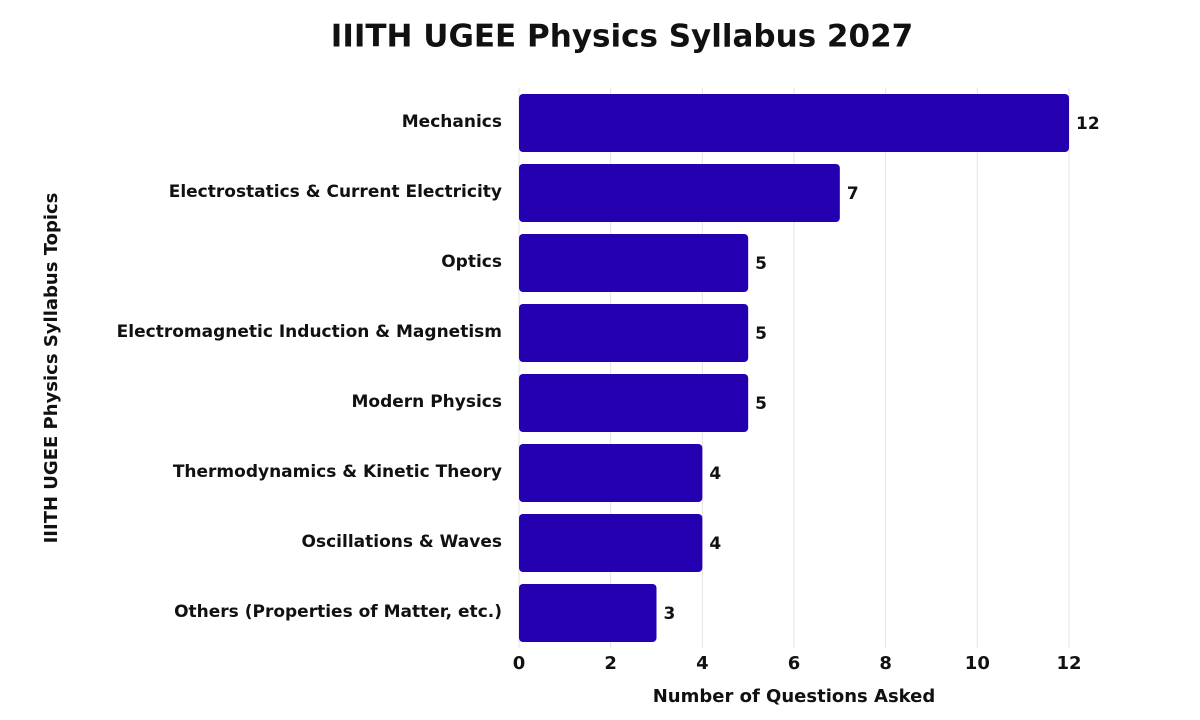  What do you see at coordinates (1088, 124) in the screenshot?
I see `value-label: 12` at bounding box center [1088, 124].